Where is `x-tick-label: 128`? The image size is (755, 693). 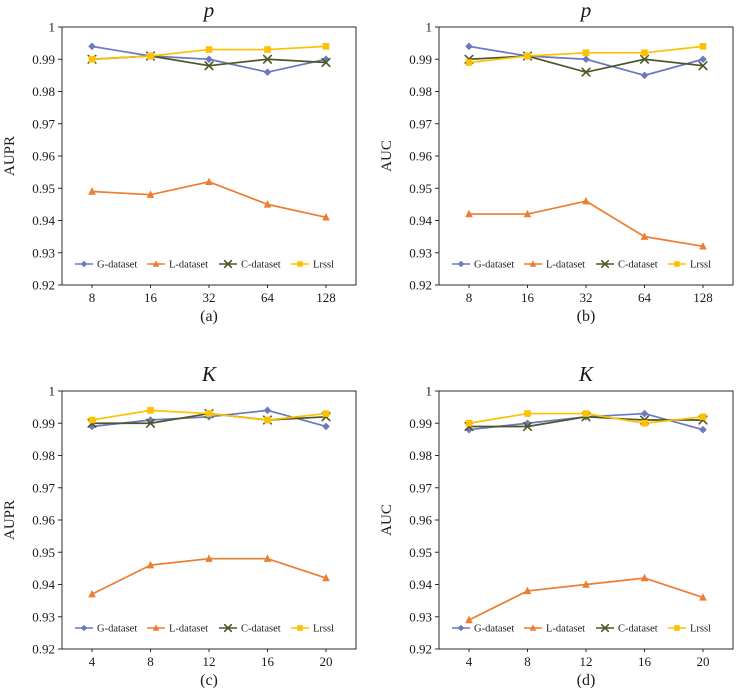
x-tick-label: 128 is located at coordinates (703, 297).